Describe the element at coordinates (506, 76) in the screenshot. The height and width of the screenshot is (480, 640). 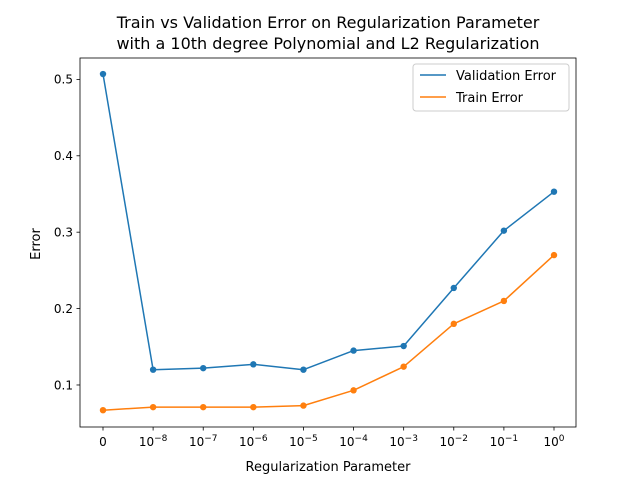
I see `legend-label-validation-error: Validation Error` at that location.